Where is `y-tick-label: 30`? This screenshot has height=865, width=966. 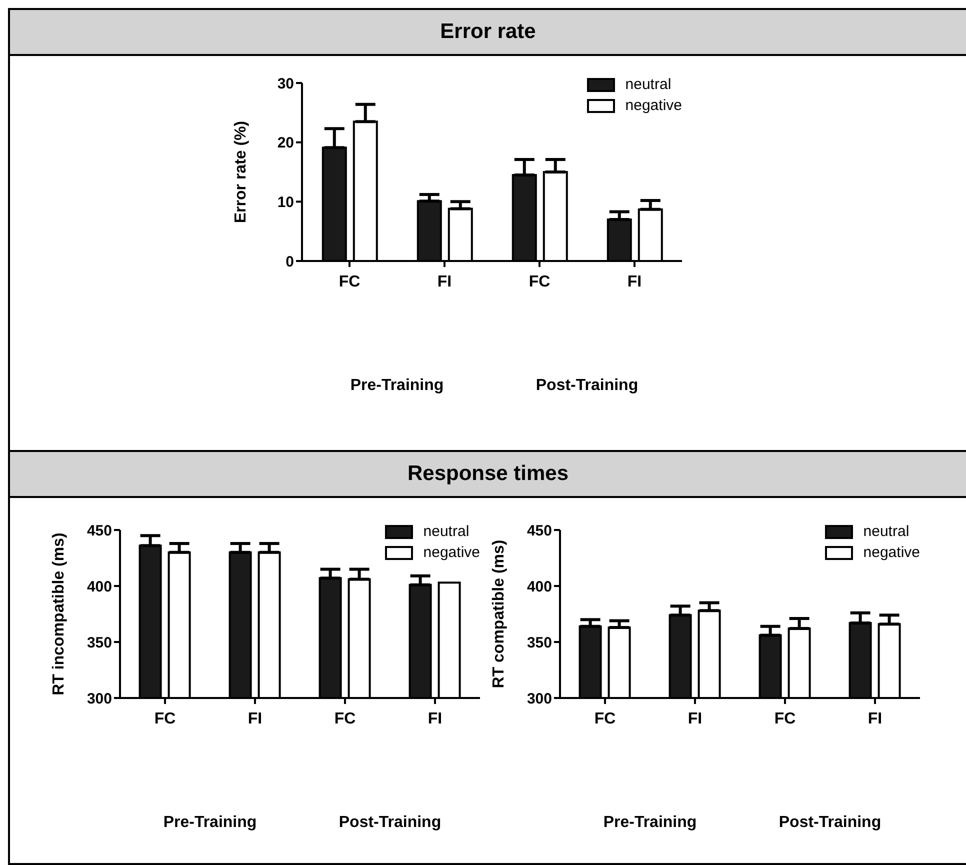 y-tick-label: 30 is located at coordinates (285, 83).